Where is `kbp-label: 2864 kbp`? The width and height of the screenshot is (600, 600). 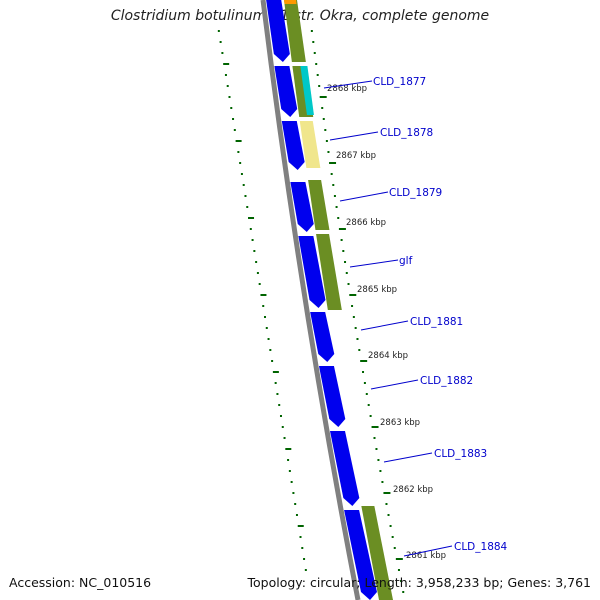
kbp-label: 2864 kbp is located at coordinates (388, 356).